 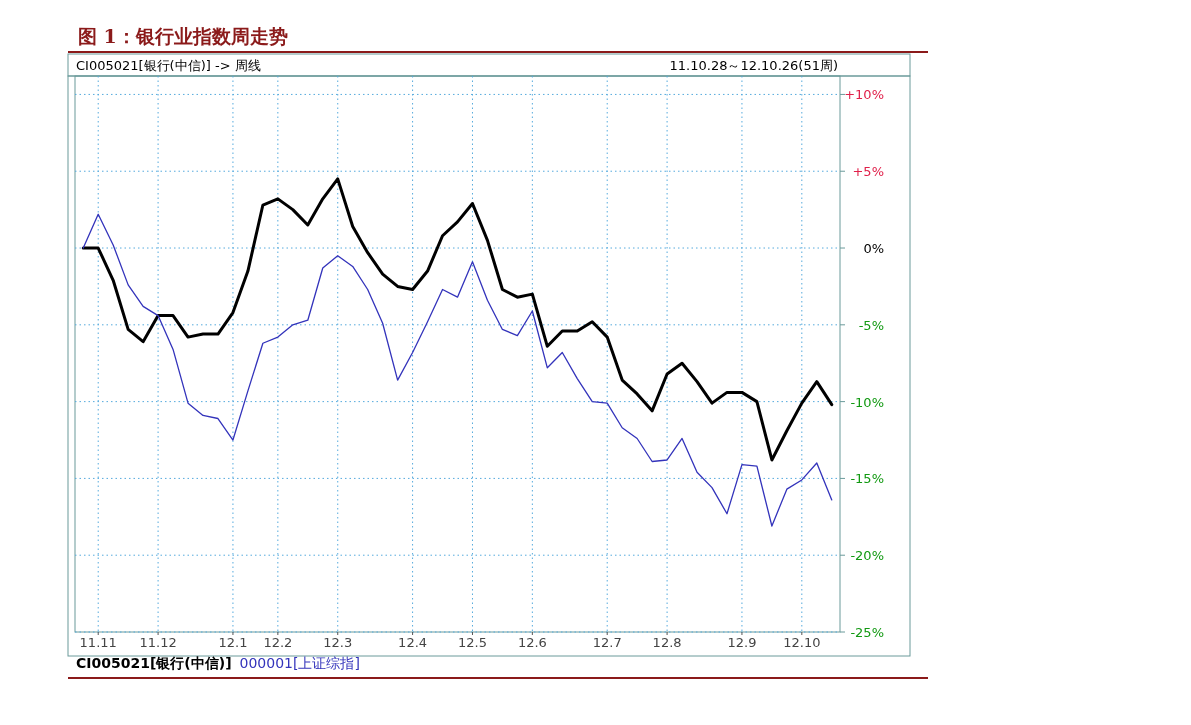 I want to click on x-tick-label: 12.2, so click(x=278, y=642).